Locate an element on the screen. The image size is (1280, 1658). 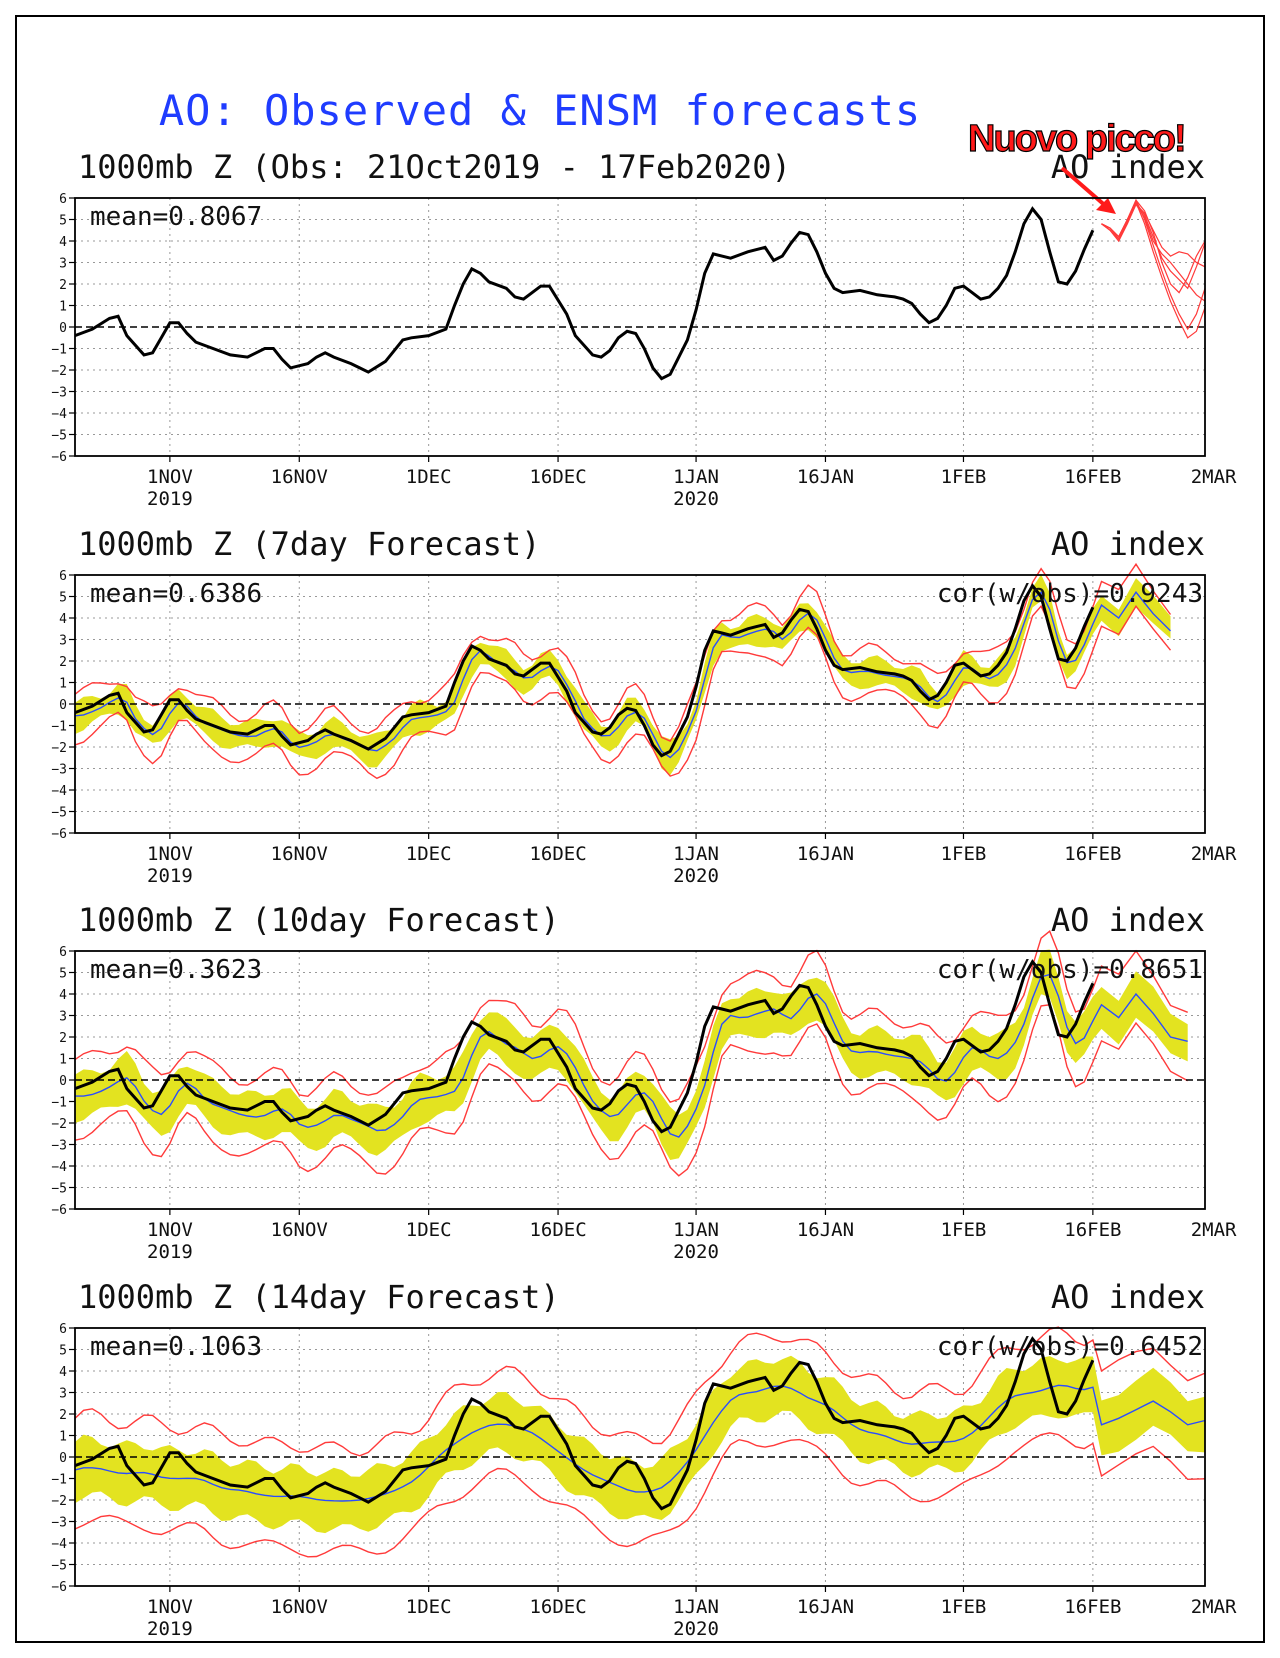
main-title: AO: Observed & ENSM forecasts is located at coordinates (540, 110).